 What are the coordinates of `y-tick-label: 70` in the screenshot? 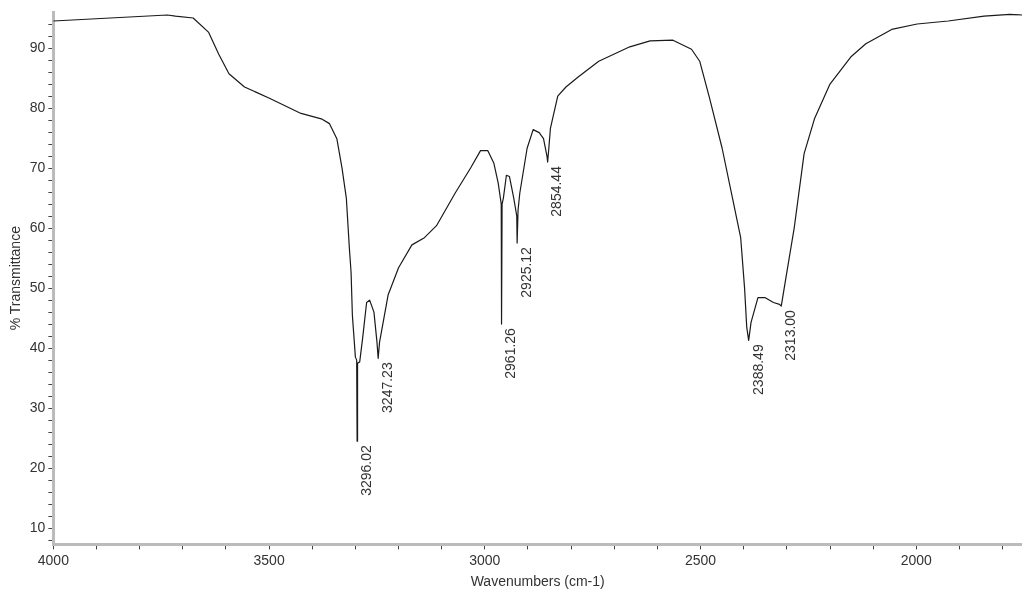 It's located at (37, 166).